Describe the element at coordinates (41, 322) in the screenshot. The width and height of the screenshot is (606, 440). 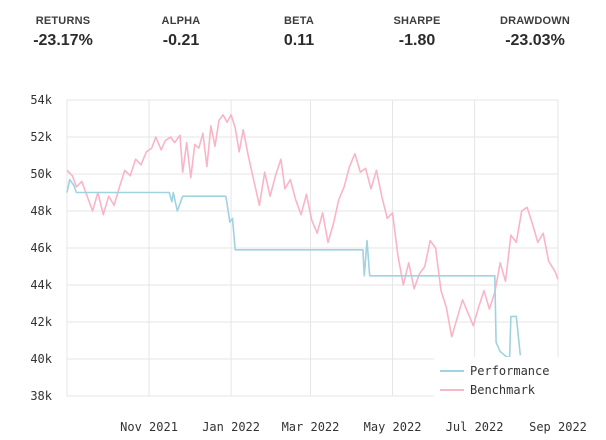
I see `y-tick-label: 42k` at that location.